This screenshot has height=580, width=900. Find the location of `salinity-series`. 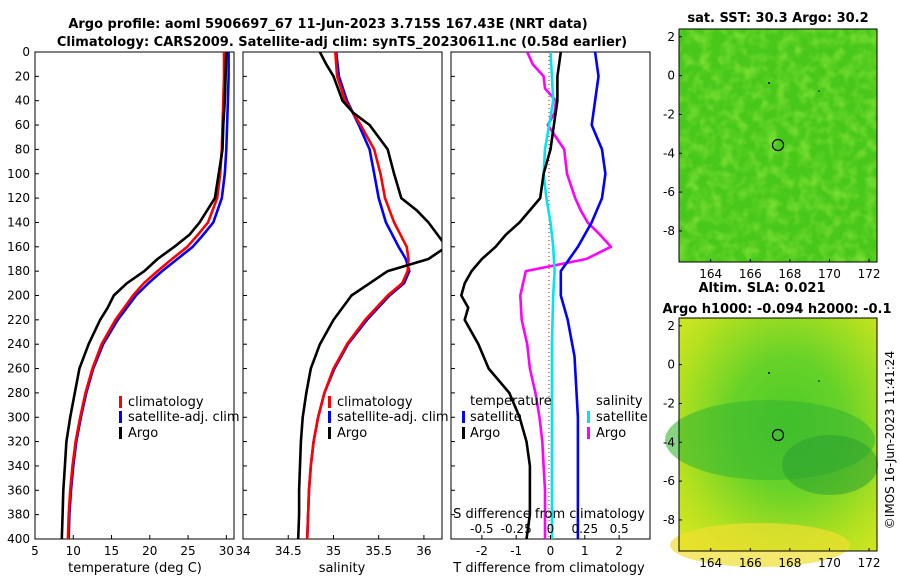

salinity-series is located at coordinates (369, 295).